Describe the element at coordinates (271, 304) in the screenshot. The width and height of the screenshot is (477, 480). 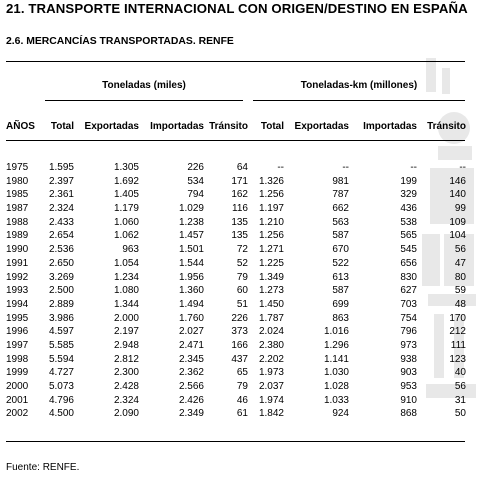
I see `cell-total-tkm: 1.450` at that location.